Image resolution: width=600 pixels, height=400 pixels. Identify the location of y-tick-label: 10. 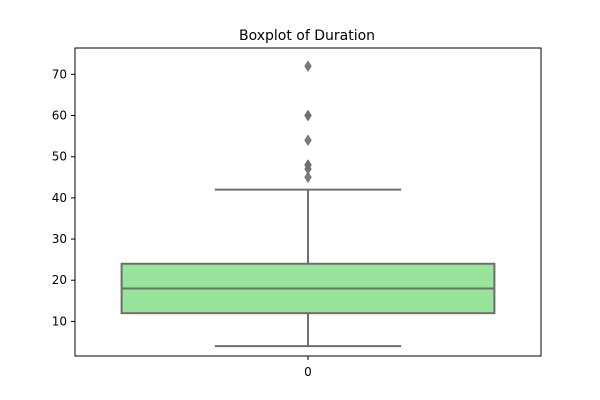
(59, 321).